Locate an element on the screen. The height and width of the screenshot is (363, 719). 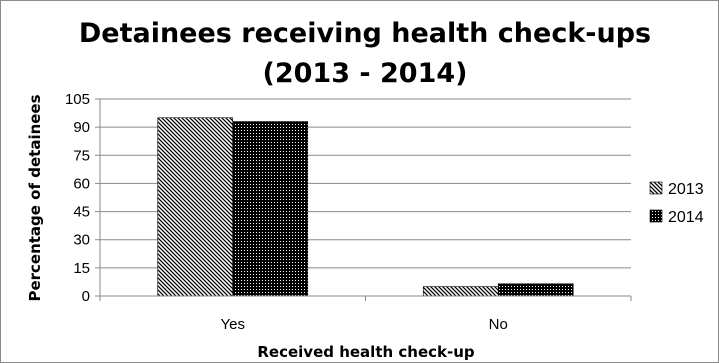
x-tick-label: Yes is located at coordinates (233, 324).